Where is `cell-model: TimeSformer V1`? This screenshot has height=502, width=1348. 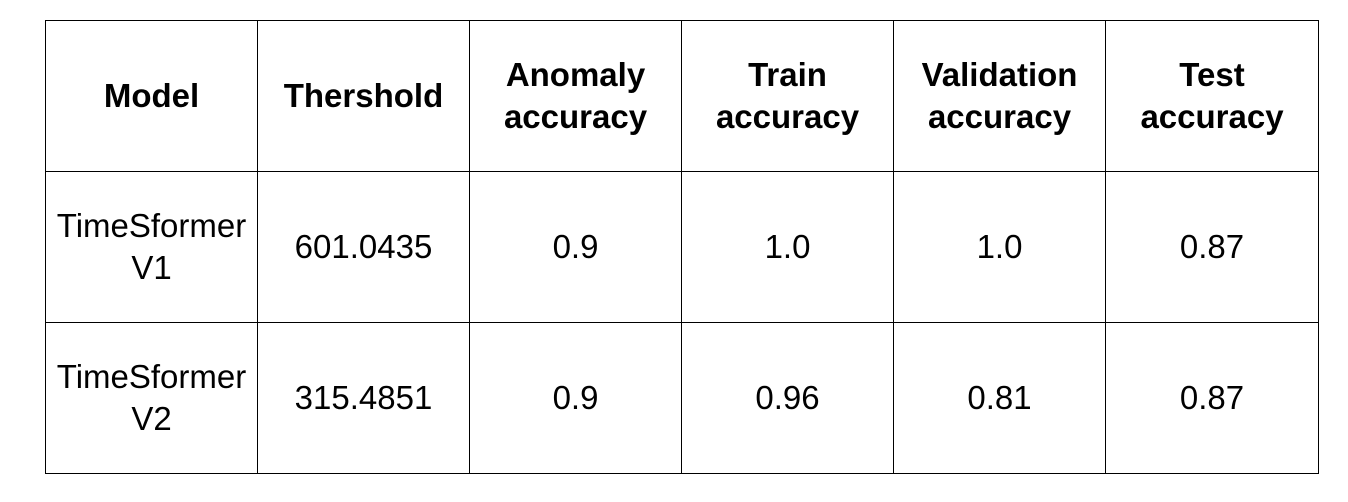 cell-model: TimeSformer V1 is located at coordinates (151, 247).